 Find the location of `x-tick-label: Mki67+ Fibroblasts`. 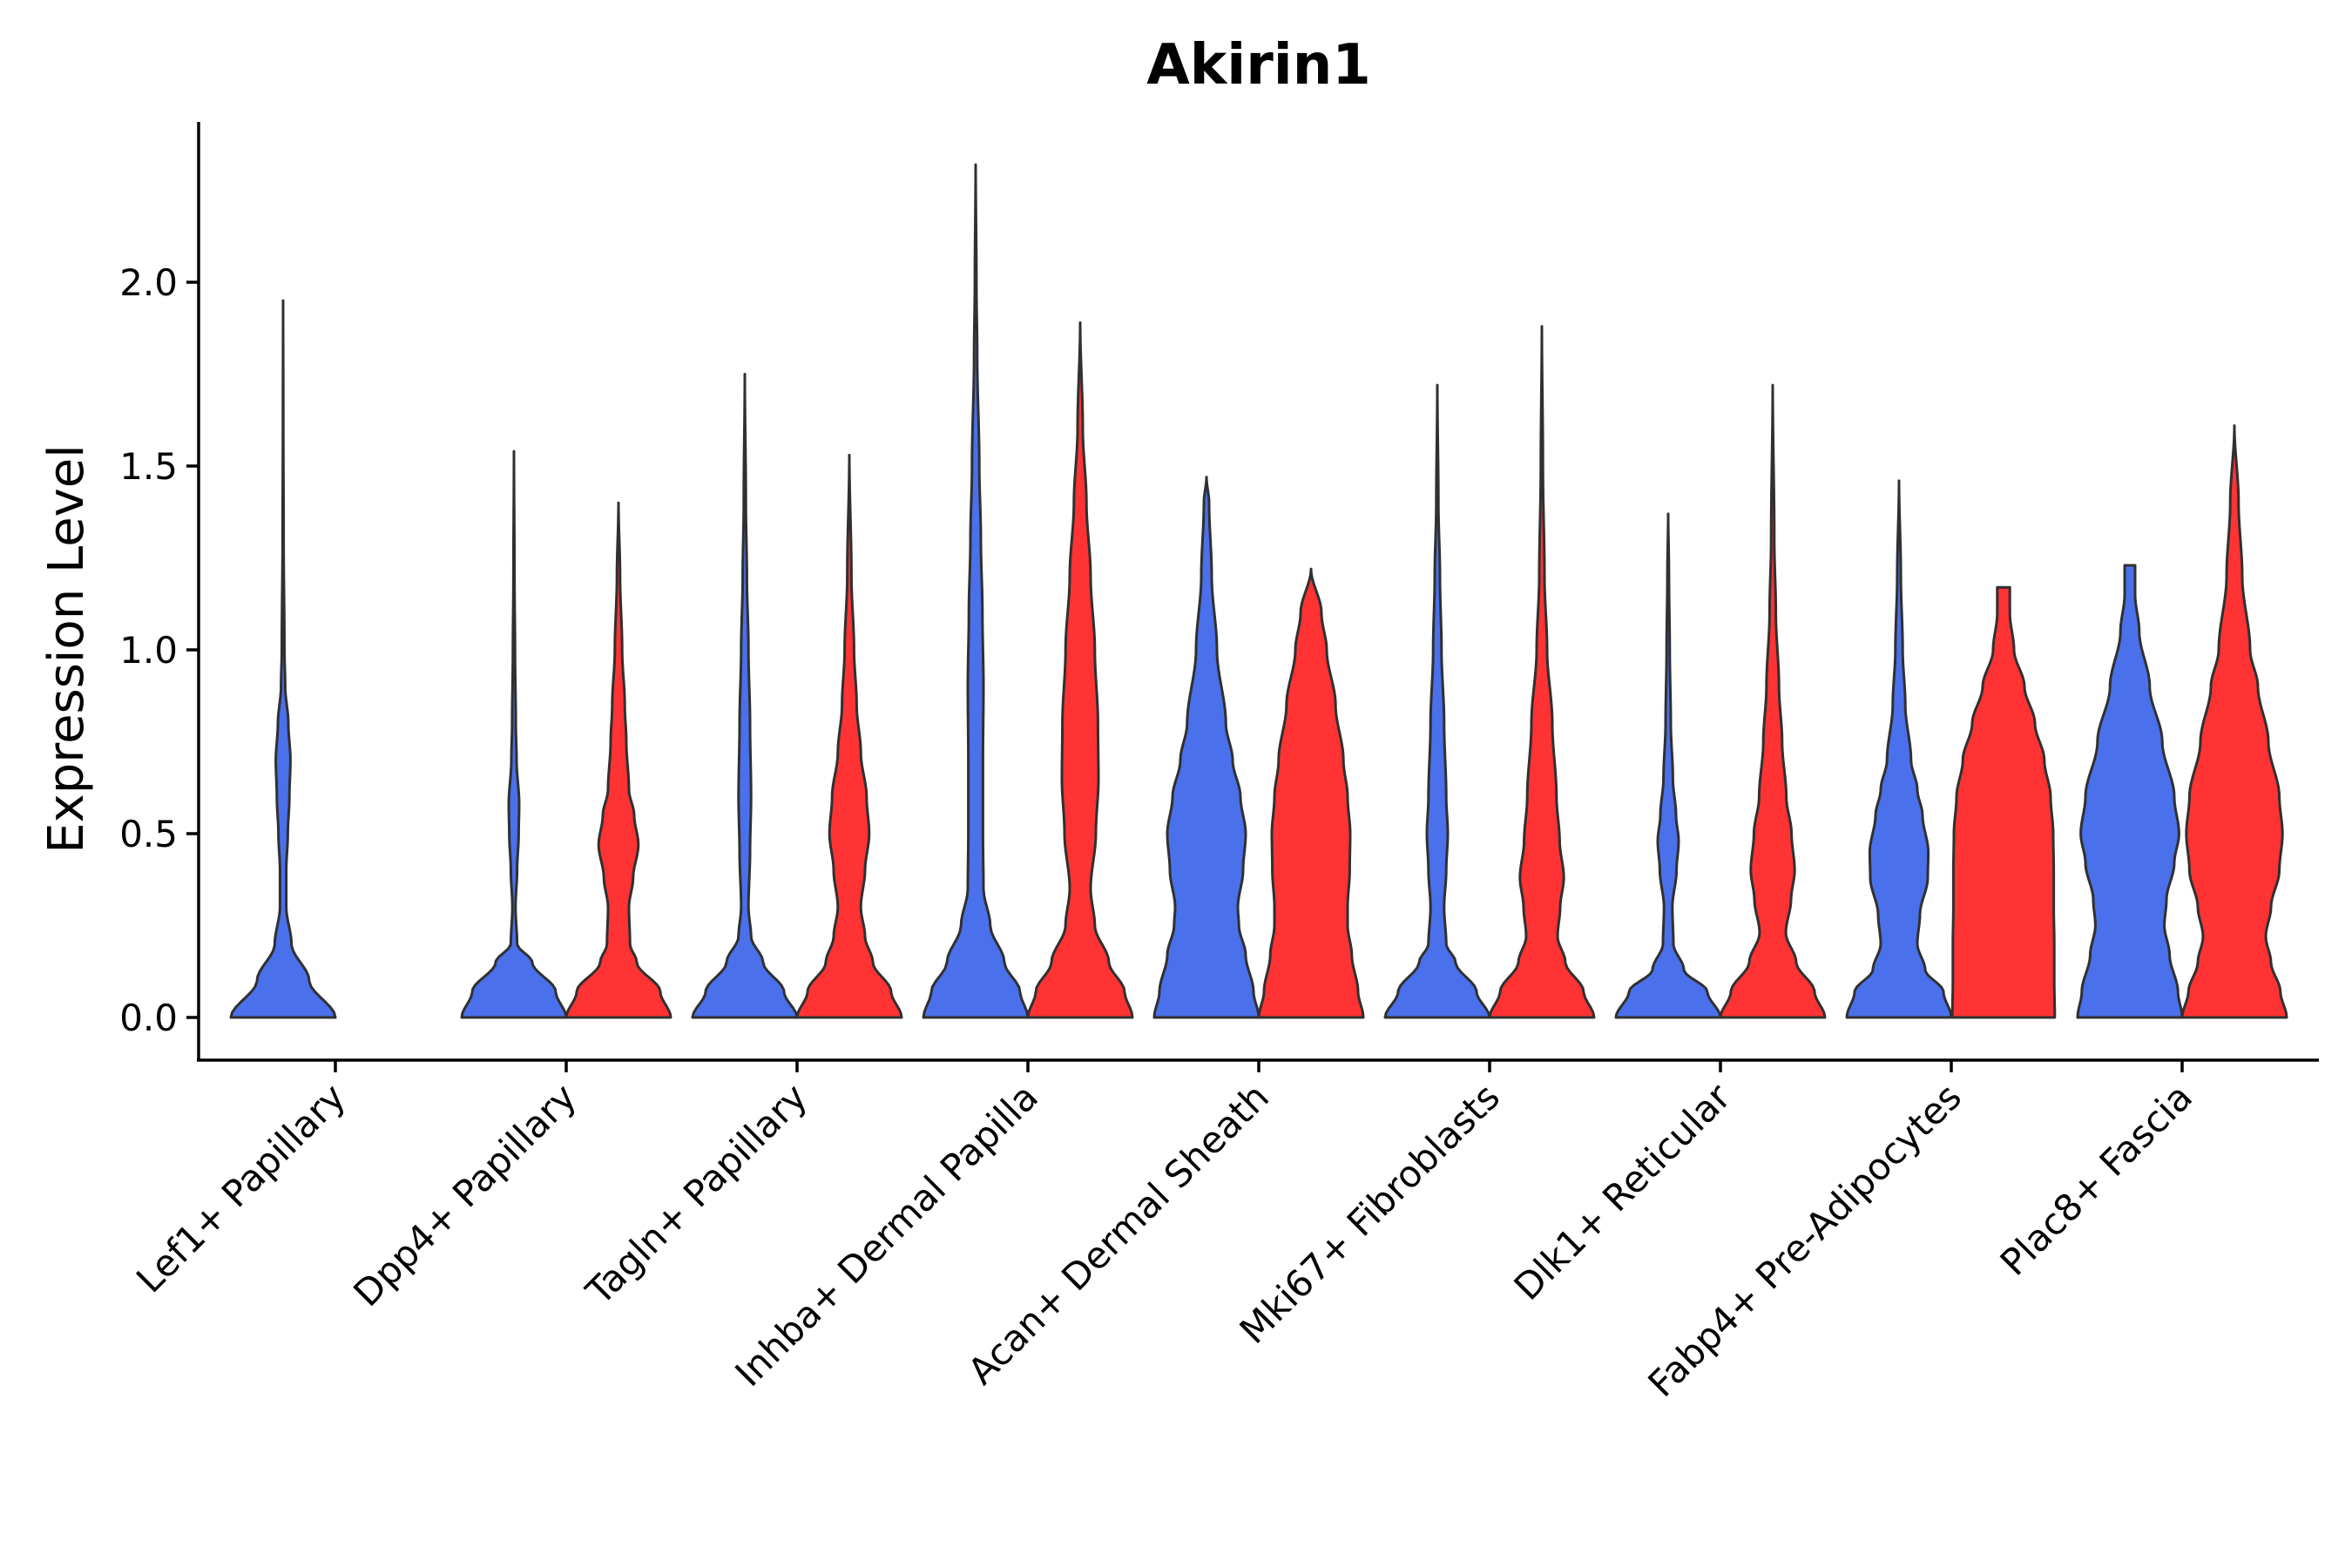

x-tick-label: Mki67+ Fibroblasts is located at coordinates (1370, 1213).